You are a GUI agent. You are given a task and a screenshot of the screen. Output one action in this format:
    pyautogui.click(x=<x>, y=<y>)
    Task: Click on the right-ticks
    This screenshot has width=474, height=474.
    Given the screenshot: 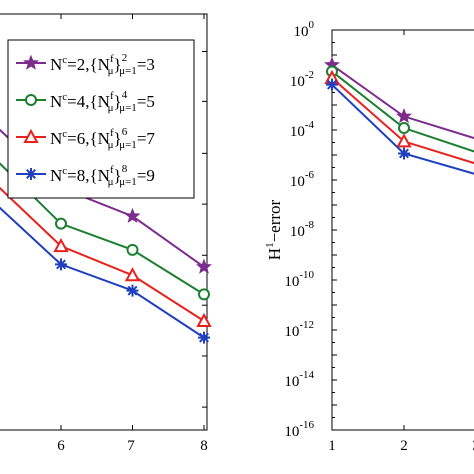 What is the action you would take?
    pyautogui.click(x=368, y=230)
    